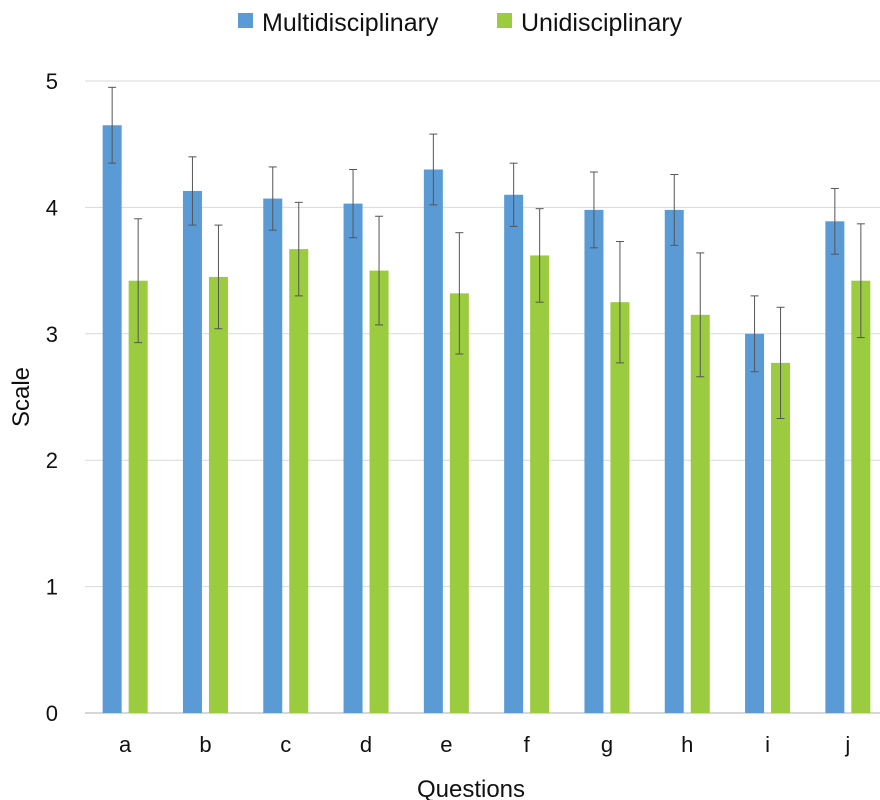 The image size is (880, 800). I want to click on x-tick-label: e, so click(446, 744).